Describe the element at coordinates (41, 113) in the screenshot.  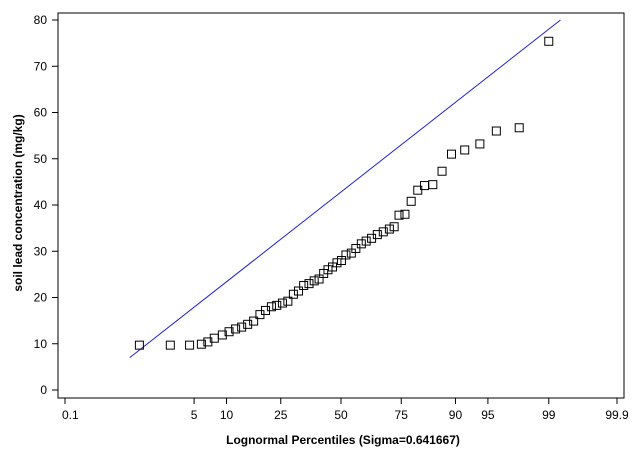
I see `y-tick-label: 60` at that location.